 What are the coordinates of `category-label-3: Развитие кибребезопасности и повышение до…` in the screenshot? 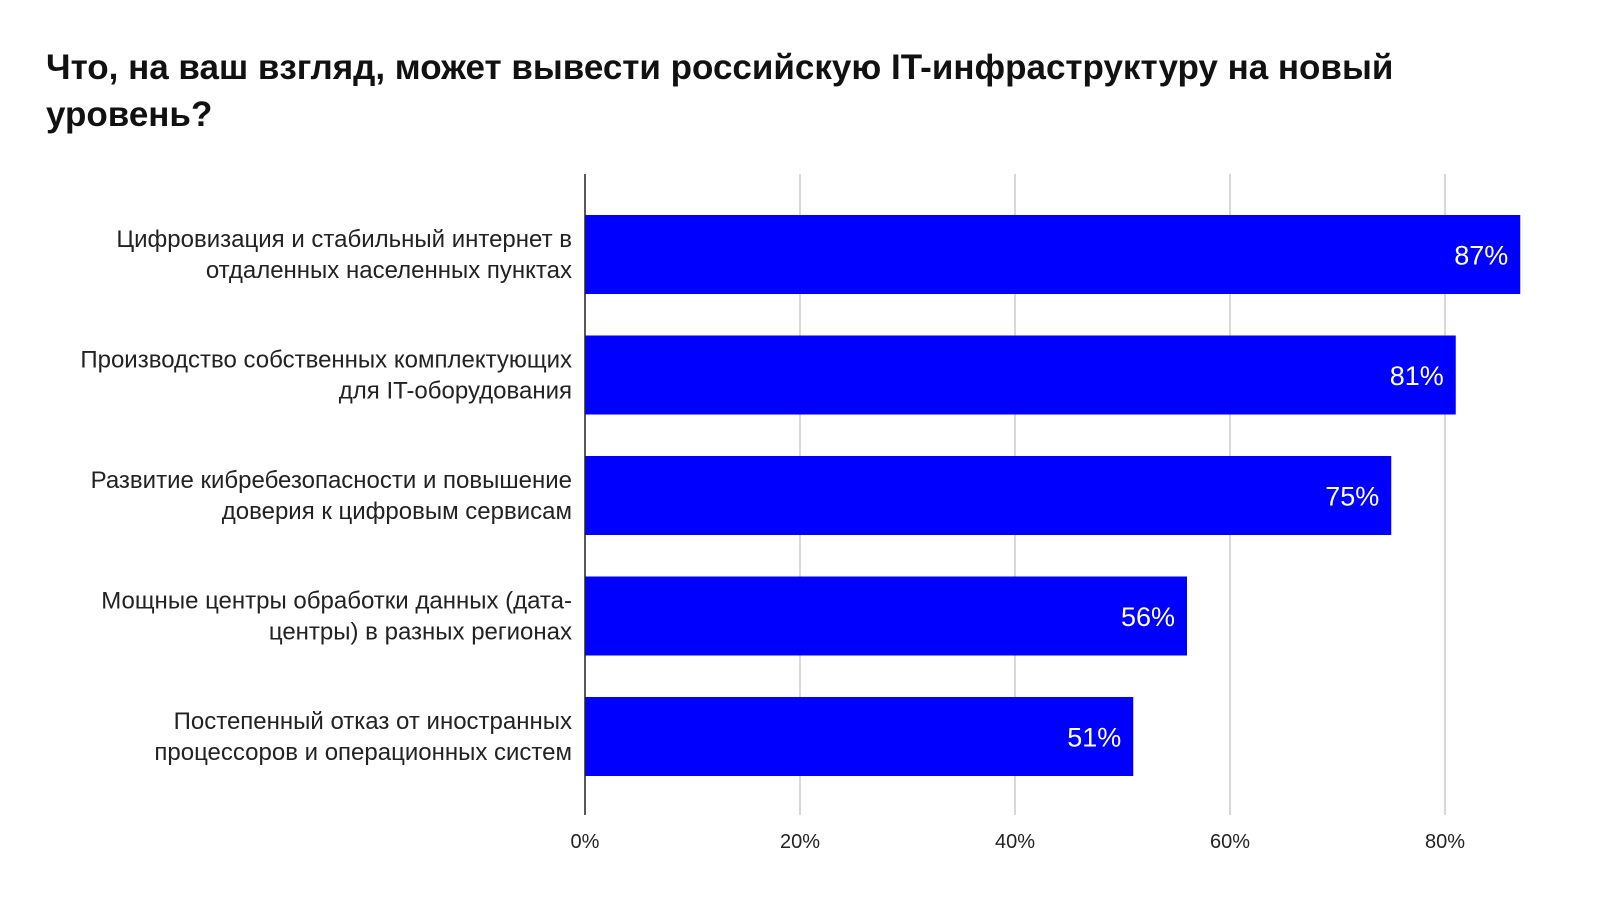 It's located at (331, 496).